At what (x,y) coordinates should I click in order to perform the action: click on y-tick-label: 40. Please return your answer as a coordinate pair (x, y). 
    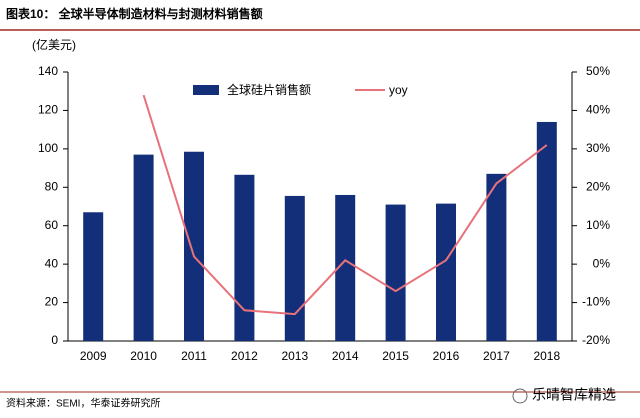
    Looking at the image, I should click on (52, 263).